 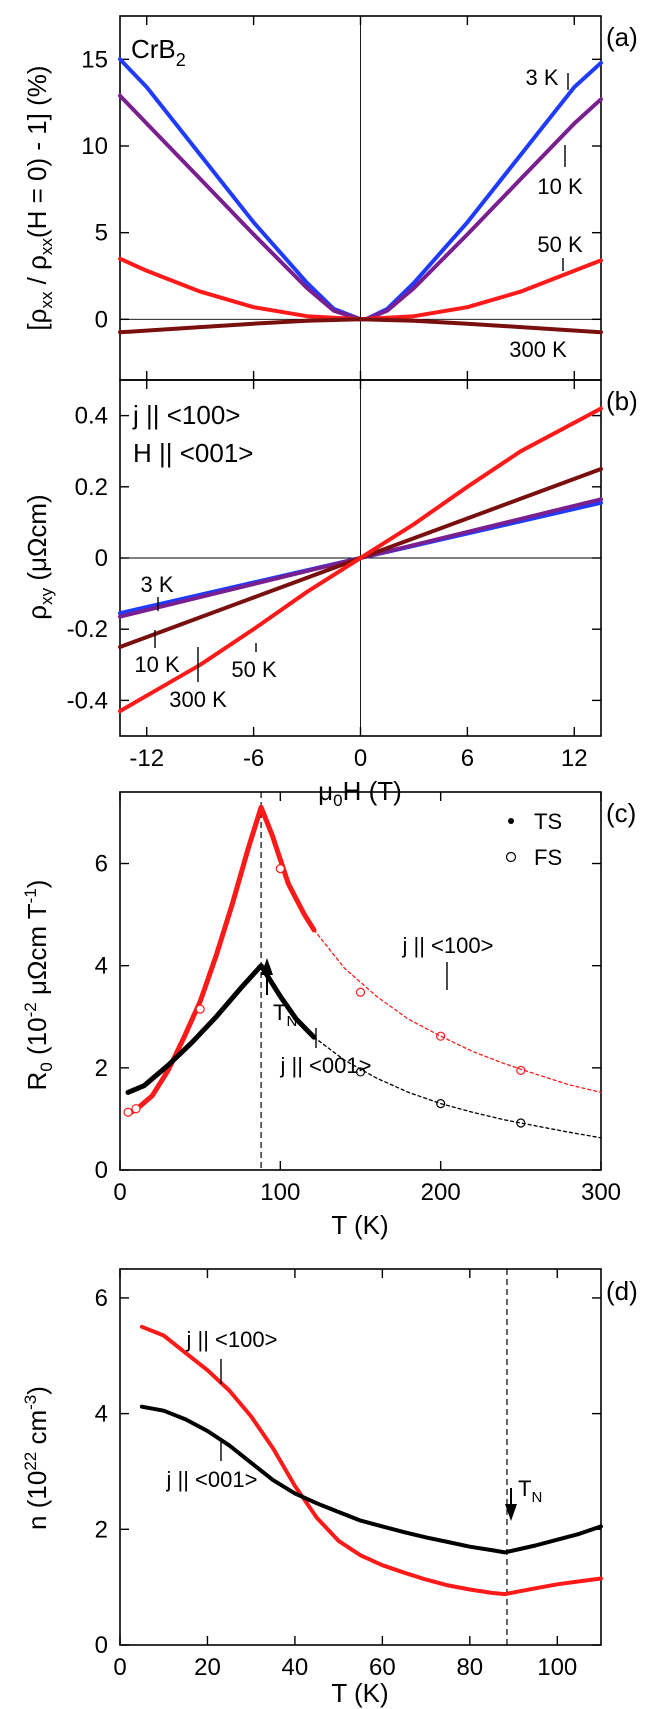 What do you see at coordinates (538, 349) in the screenshot?
I see `annotation-a-300K: 300 K` at bounding box center [538, 349].